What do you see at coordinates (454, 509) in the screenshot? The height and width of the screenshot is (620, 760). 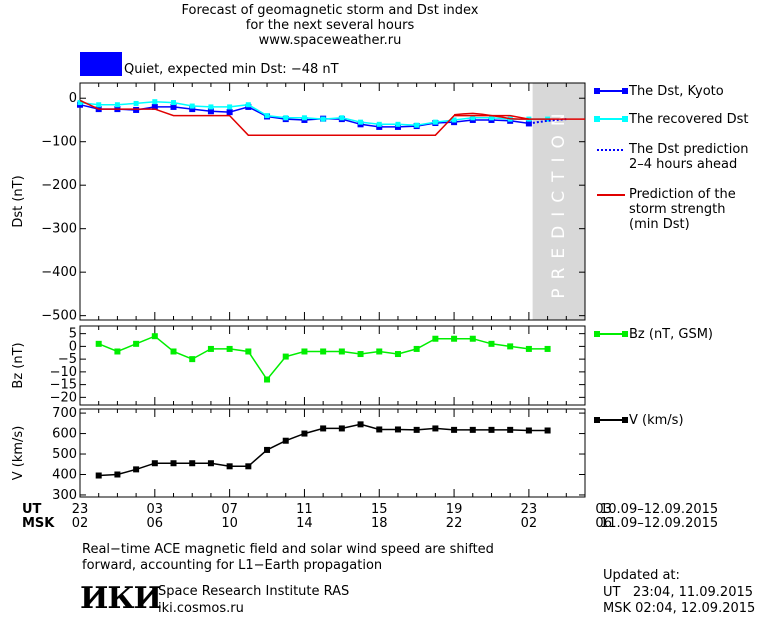 I see `ut-tick-label: 19` at bounding box center [454, 509].